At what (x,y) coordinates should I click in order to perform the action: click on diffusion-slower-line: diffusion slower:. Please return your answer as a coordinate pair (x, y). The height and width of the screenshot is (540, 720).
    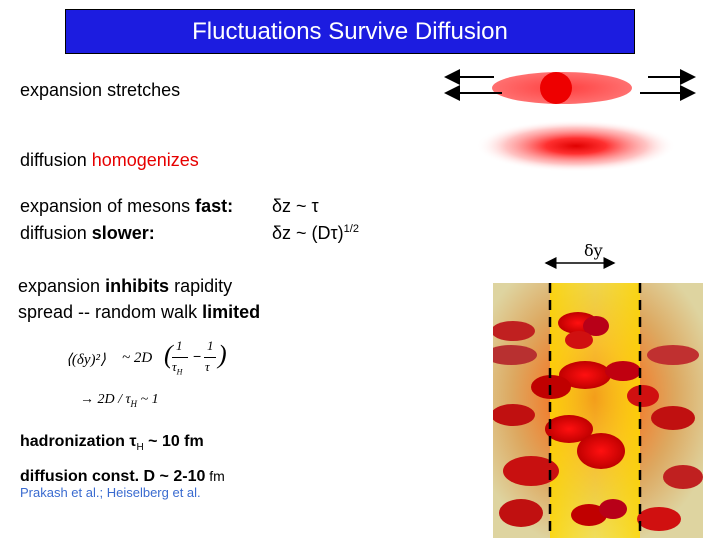
    Looking at the image, I should click on (87, 233).